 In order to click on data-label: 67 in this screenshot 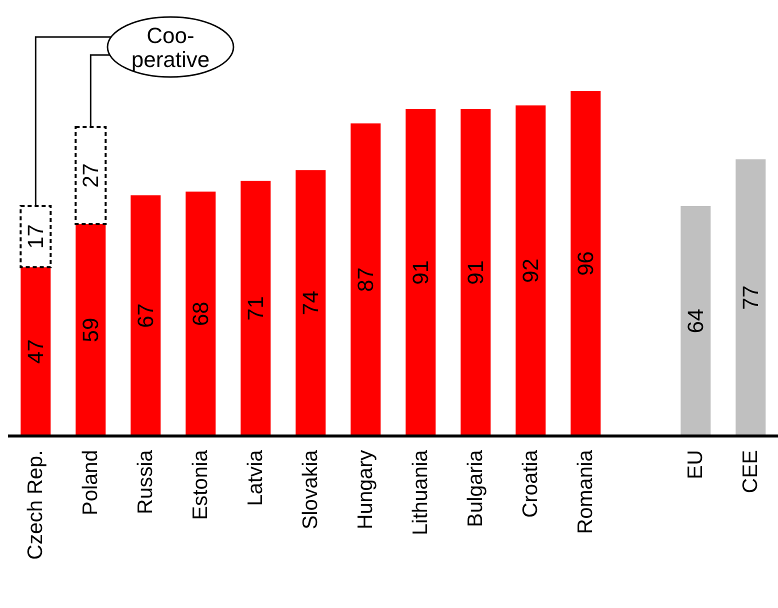, I will do `click(145, 315)`.